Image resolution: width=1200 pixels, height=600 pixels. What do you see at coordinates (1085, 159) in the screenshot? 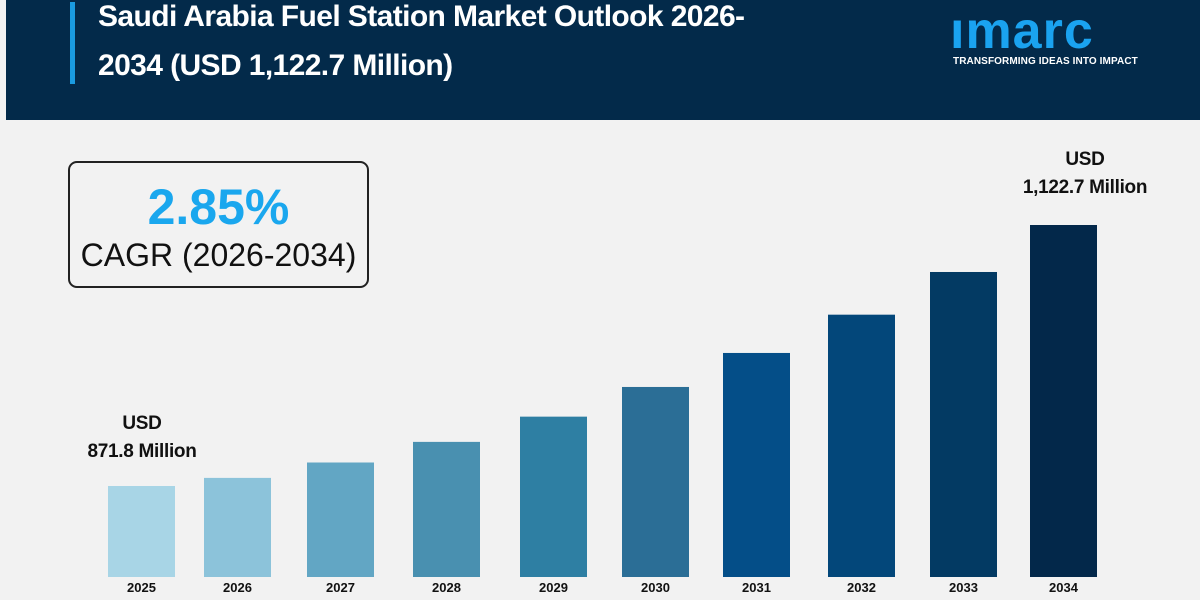
I see `end-value-currency: USD` at bounding box center [1085, 159].